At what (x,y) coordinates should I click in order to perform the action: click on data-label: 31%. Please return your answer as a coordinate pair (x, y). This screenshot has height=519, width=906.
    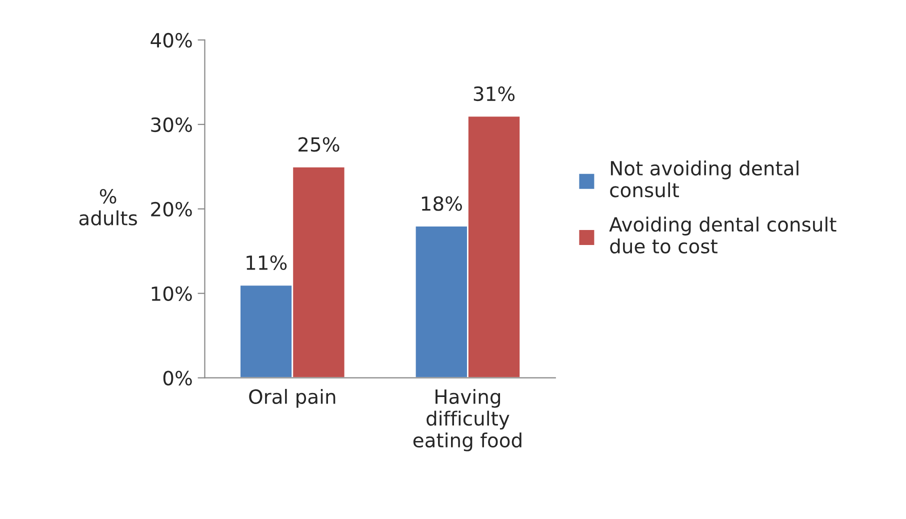
    Looking at the image, I should click on (494, 94).